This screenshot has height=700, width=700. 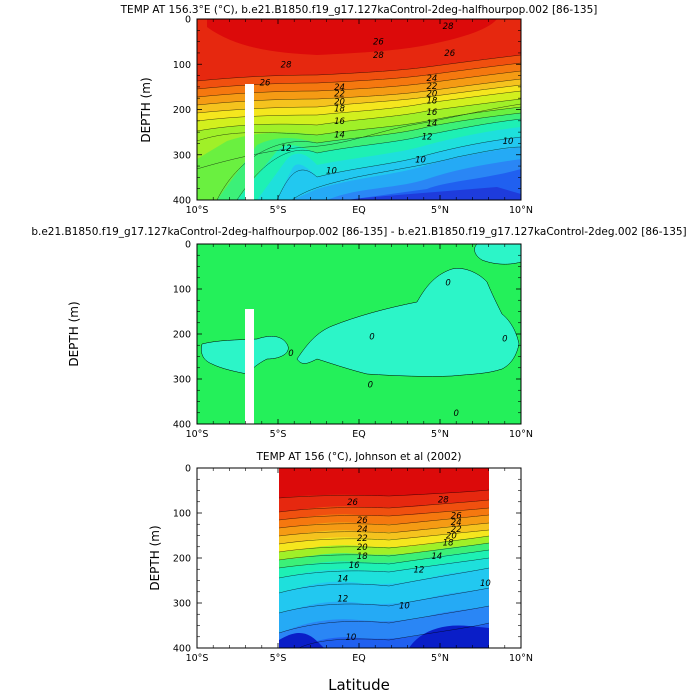 I want to click on panel2-region-left, so click(x=245, y=355).